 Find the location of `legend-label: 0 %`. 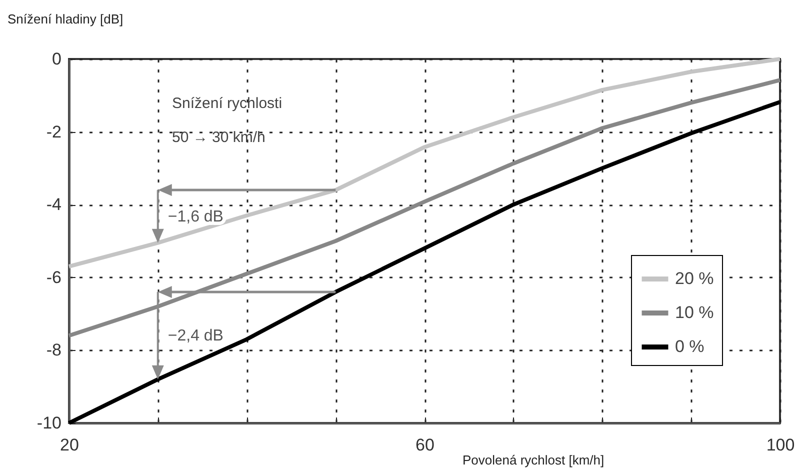

legend-label: 0 % is located at coordinates (689, 346).